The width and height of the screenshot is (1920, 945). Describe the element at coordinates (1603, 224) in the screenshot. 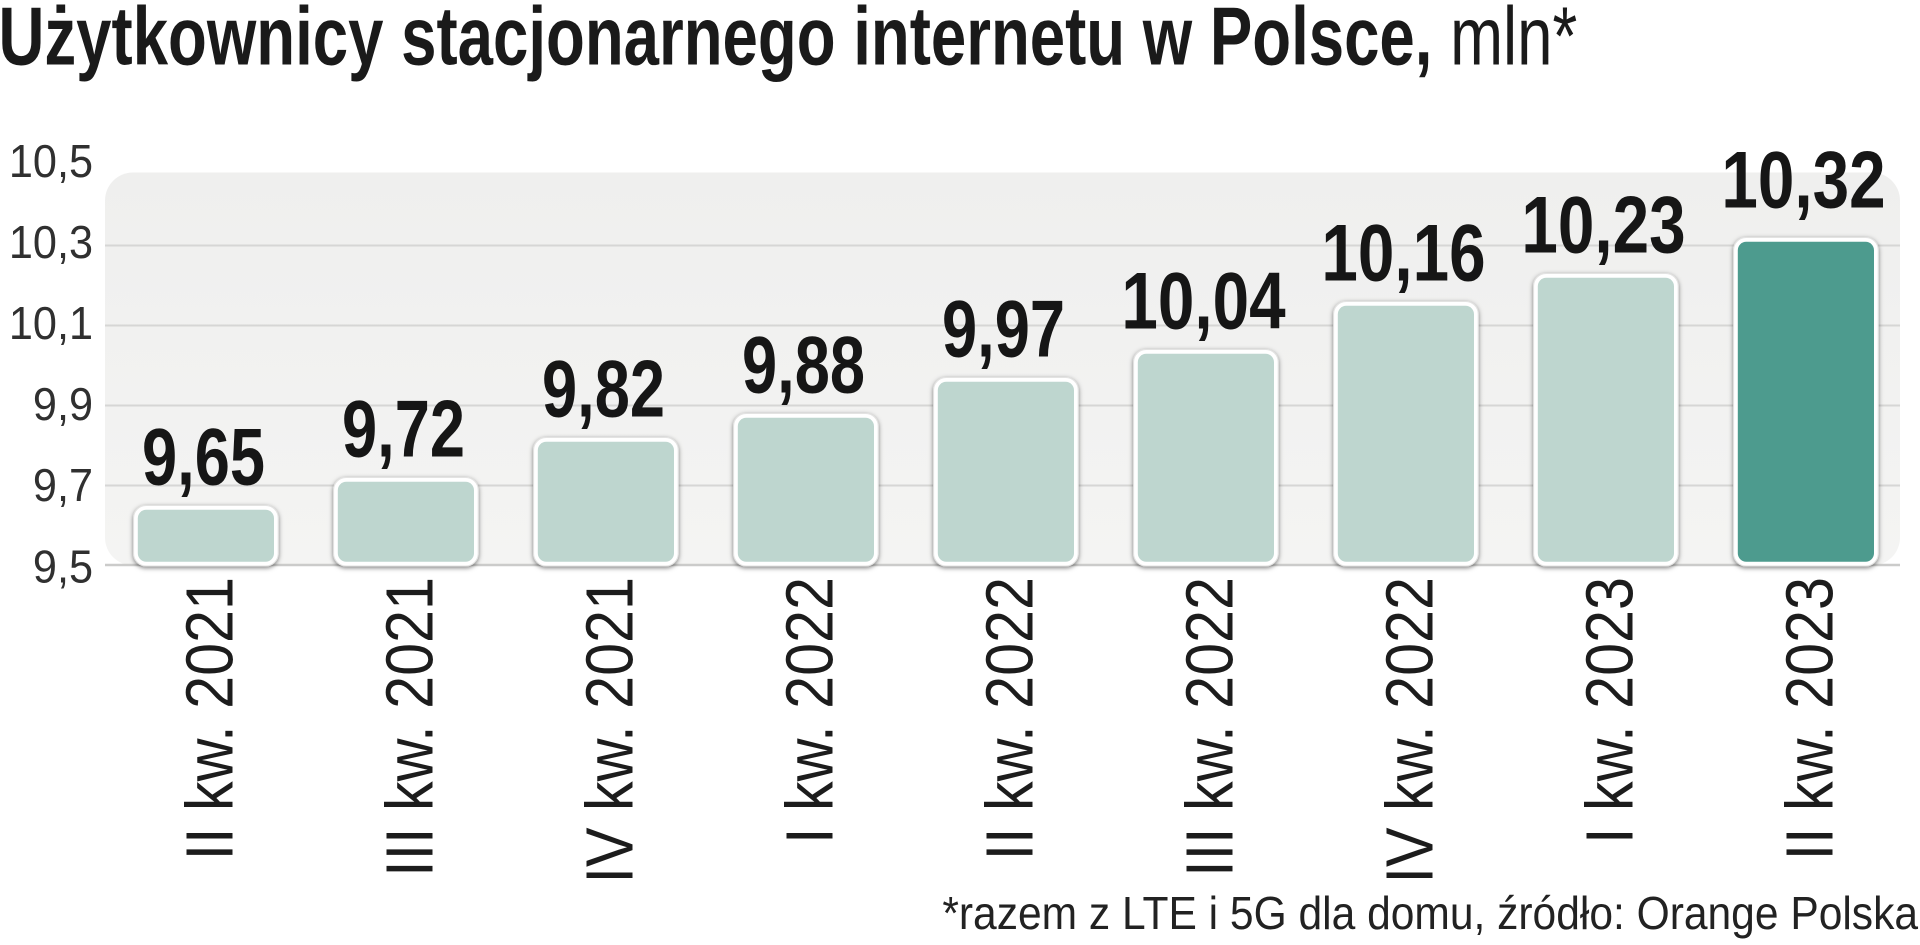

I see `svg-text: 10,23` at that location.